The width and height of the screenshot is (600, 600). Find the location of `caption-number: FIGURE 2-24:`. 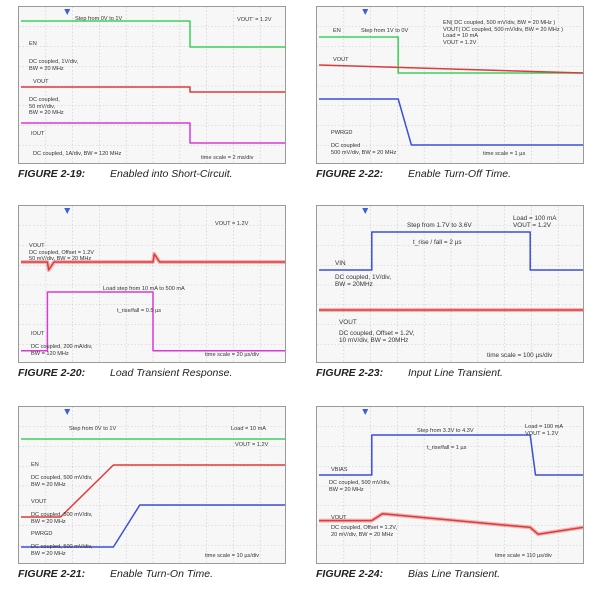

caption-number: FIGURE 2-24: is located at coordinates (350, 574).